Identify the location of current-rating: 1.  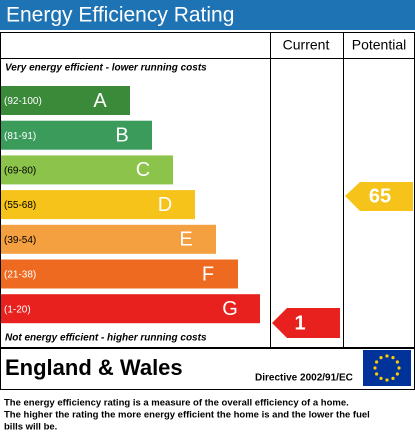
(299, 323).